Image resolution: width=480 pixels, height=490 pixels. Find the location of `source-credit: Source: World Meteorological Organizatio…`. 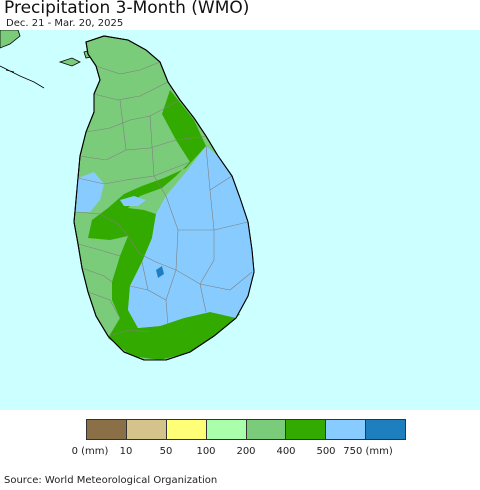

source-credit: Source: World Meteorological Organizatio… is located at coordinates (111, 480).